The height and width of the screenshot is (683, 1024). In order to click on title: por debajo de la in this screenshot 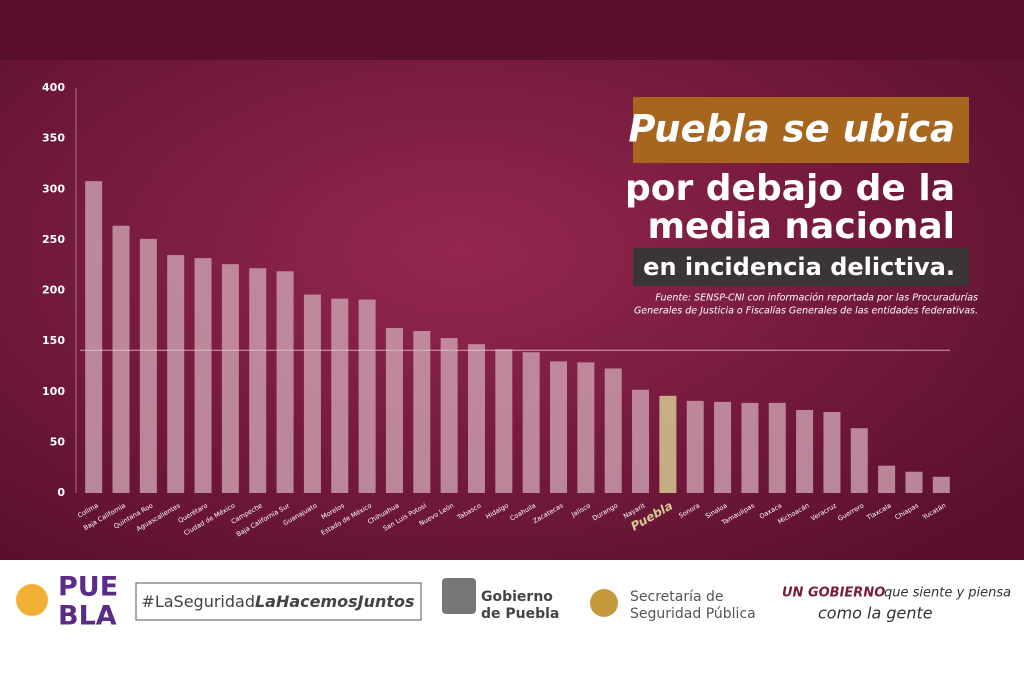, I will do `click(790, 188)`.